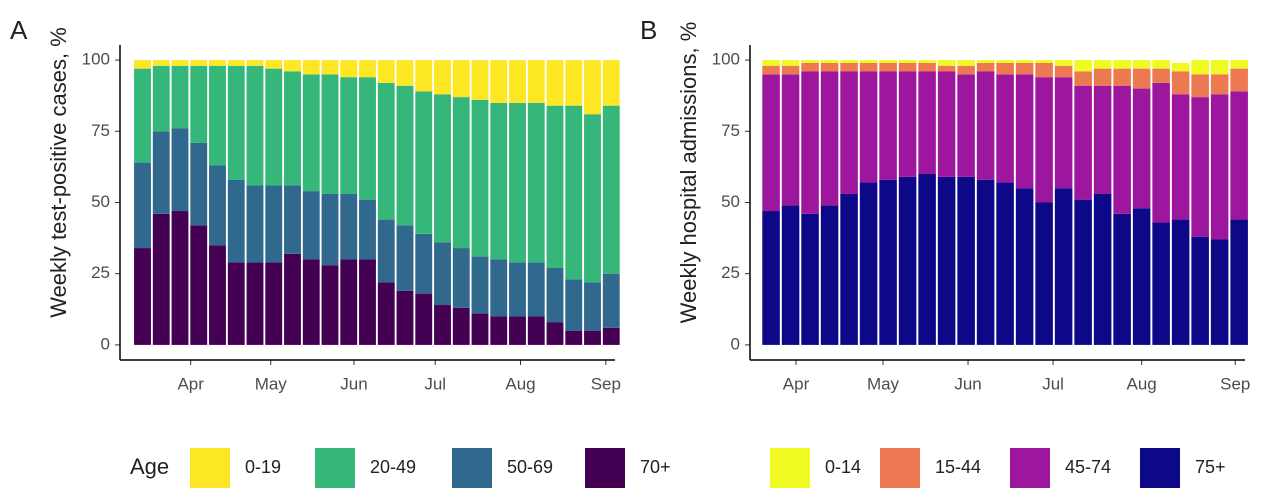  What do you see at coordinates (105, 343) in the screenshot?
I see `y-tick-label: 0` at bounding box center [105, 343].